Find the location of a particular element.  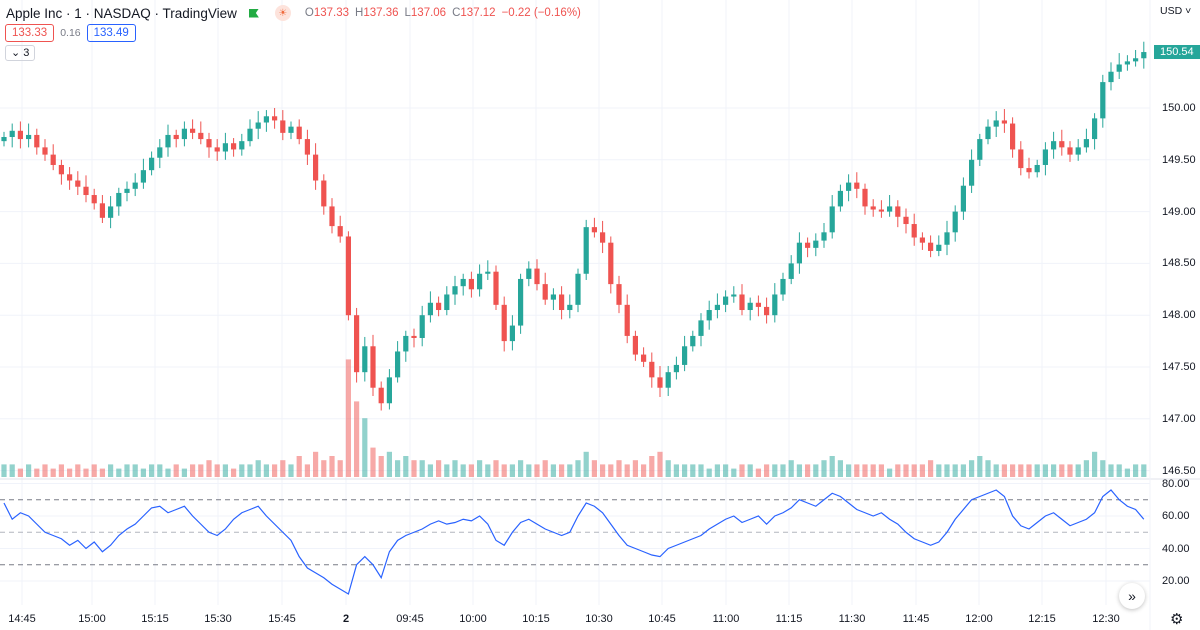

time-tick-label: 15:00 is located at coordinates (92, 619).